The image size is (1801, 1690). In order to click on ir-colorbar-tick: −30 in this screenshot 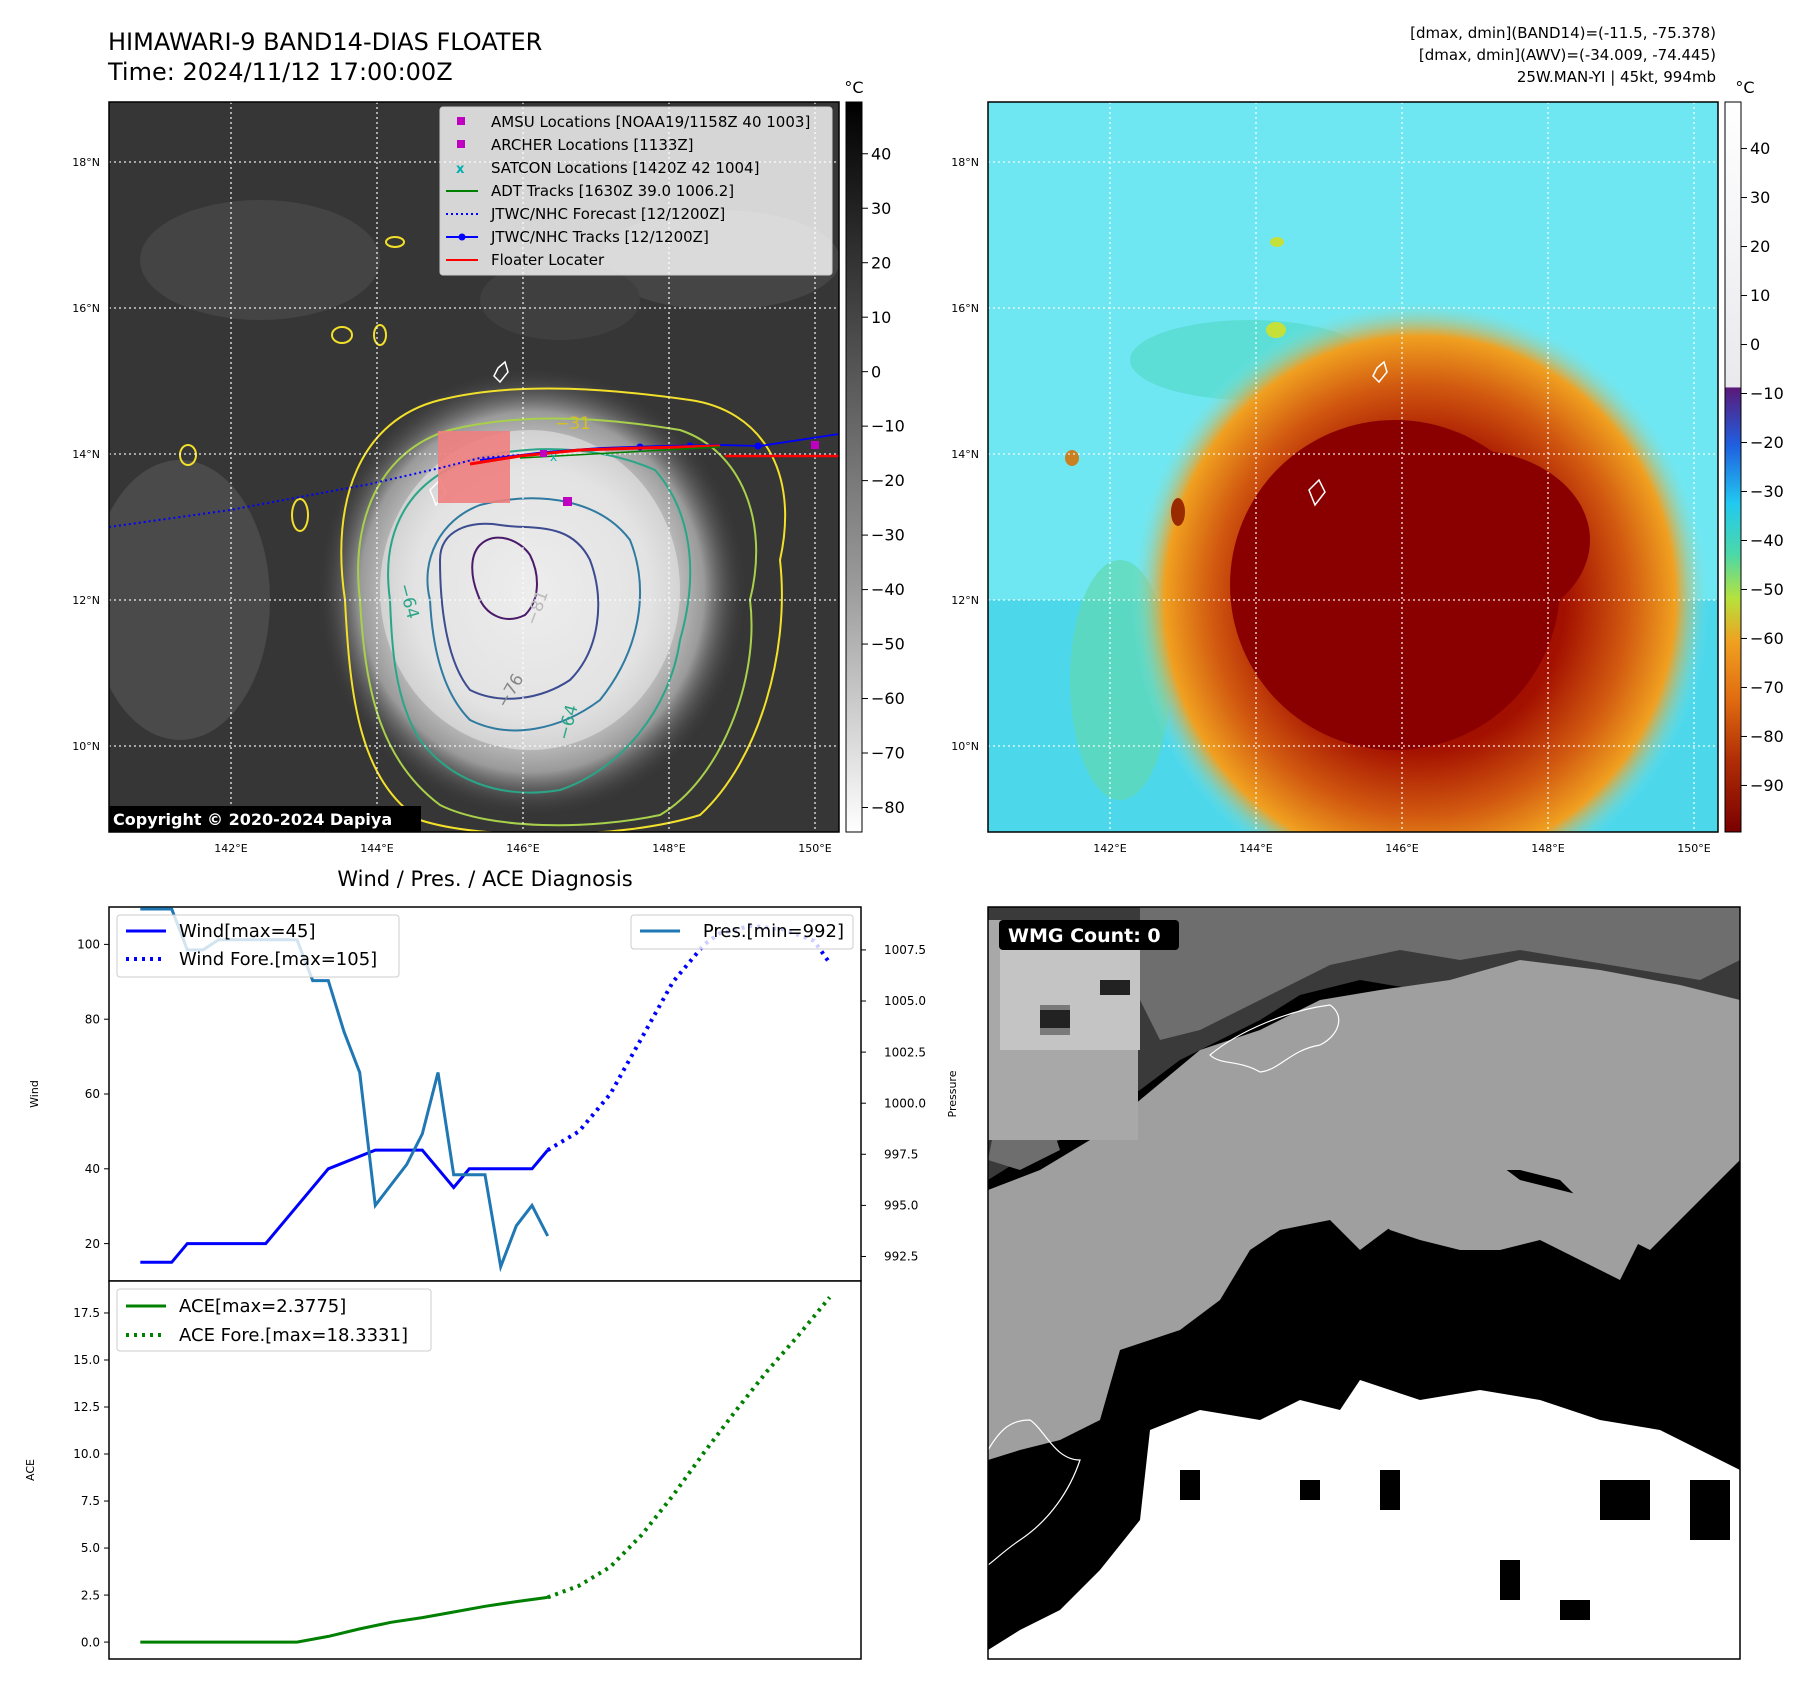, I will do `click(888, 535)`.